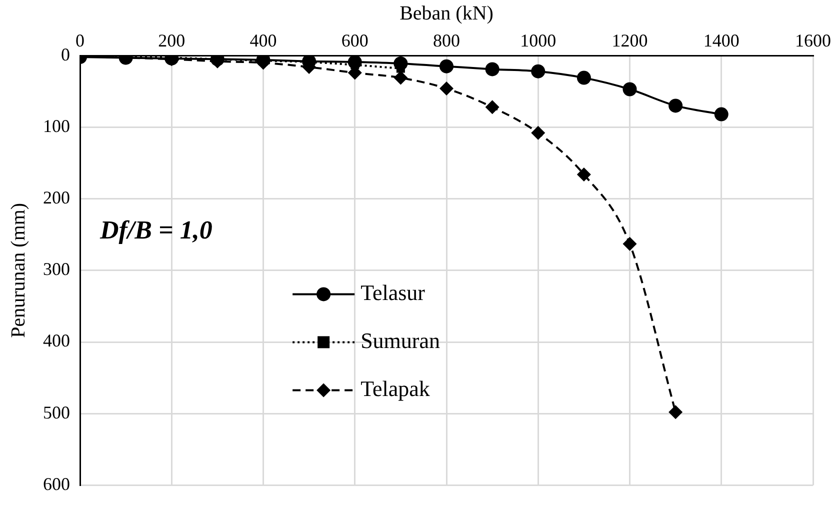 The image size is (838, 506). Describe the element at coordinates (446, 40) in the screenshot. I see `x-tick-label: 800` at that location.